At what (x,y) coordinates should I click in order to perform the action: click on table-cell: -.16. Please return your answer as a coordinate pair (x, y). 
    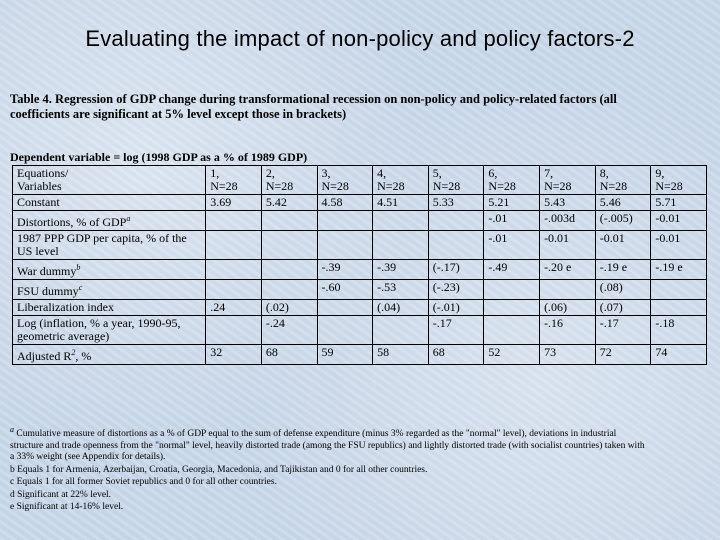
    Looking at the image, I should click on (567, 330).